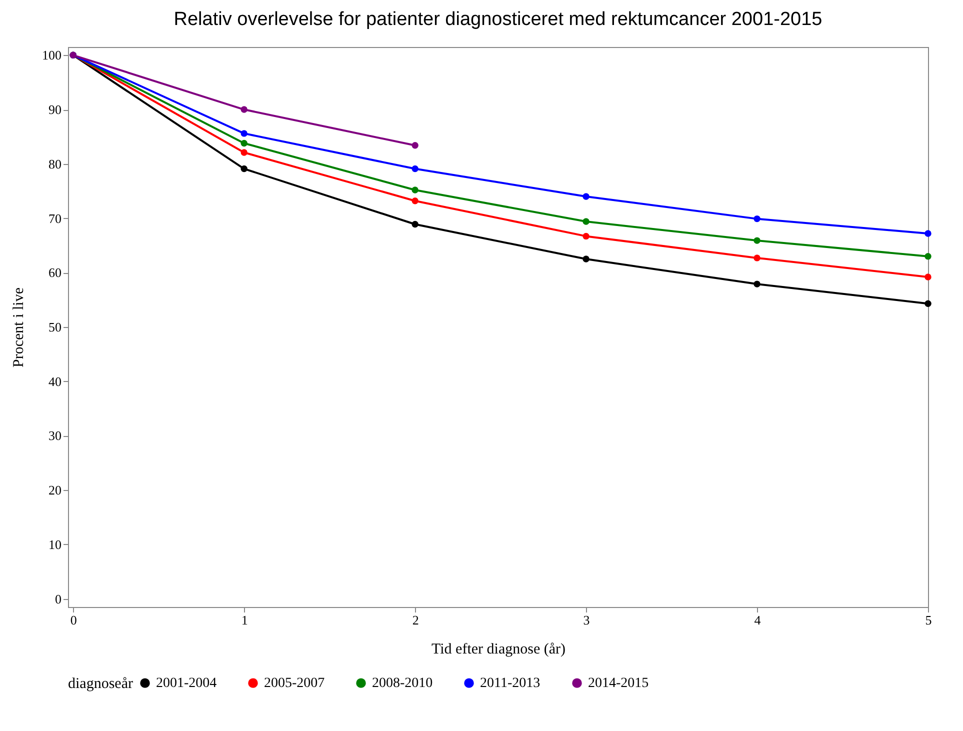  Describe the element at coordinates (510, 684) in the screenshot. I see `legend-label: 2011-2013` at that location.